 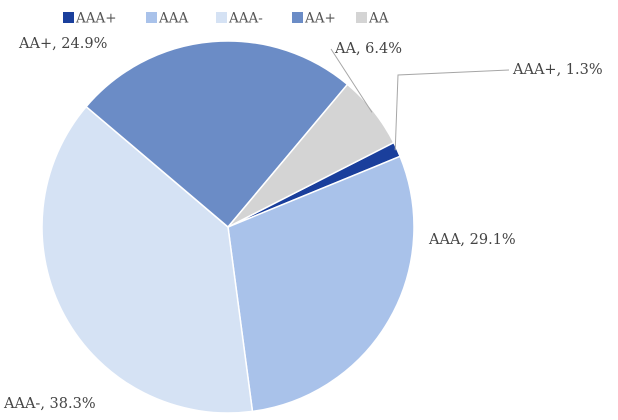 I want to click on data-label-aa-plus: AA+, 24.9%, so click(x=62, y=44).